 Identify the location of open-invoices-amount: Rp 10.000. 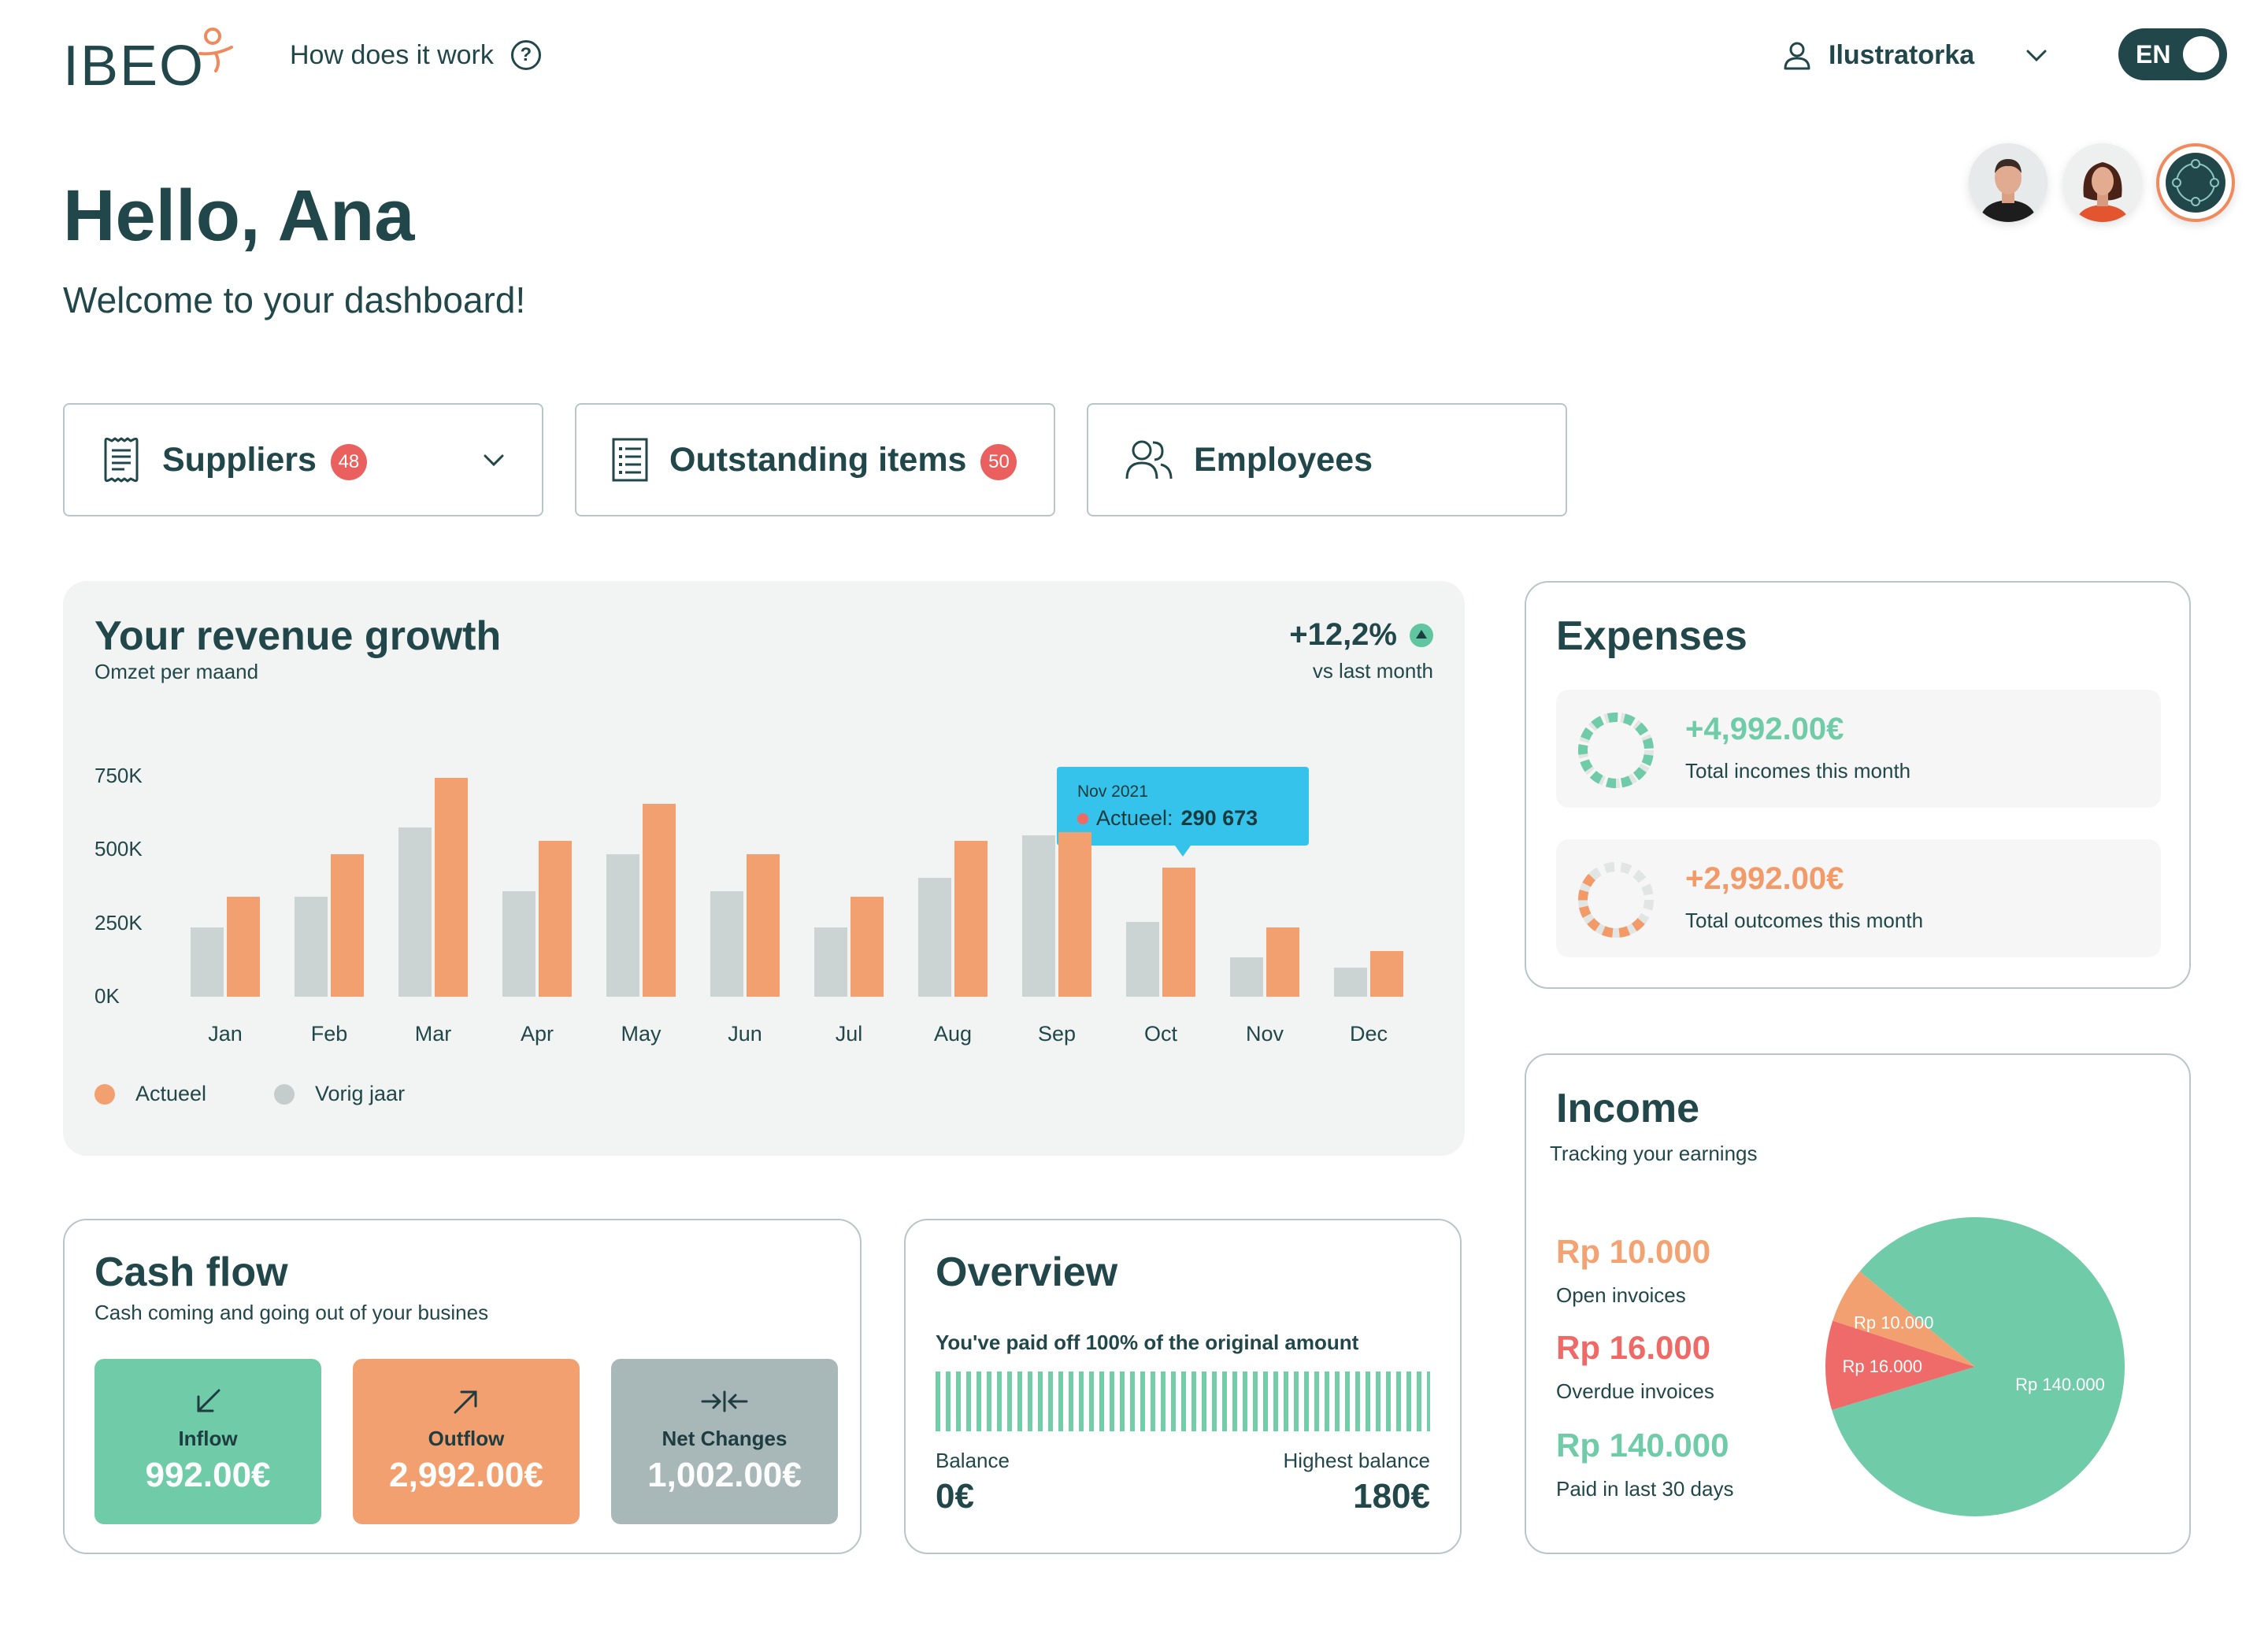
(1633, 1251).